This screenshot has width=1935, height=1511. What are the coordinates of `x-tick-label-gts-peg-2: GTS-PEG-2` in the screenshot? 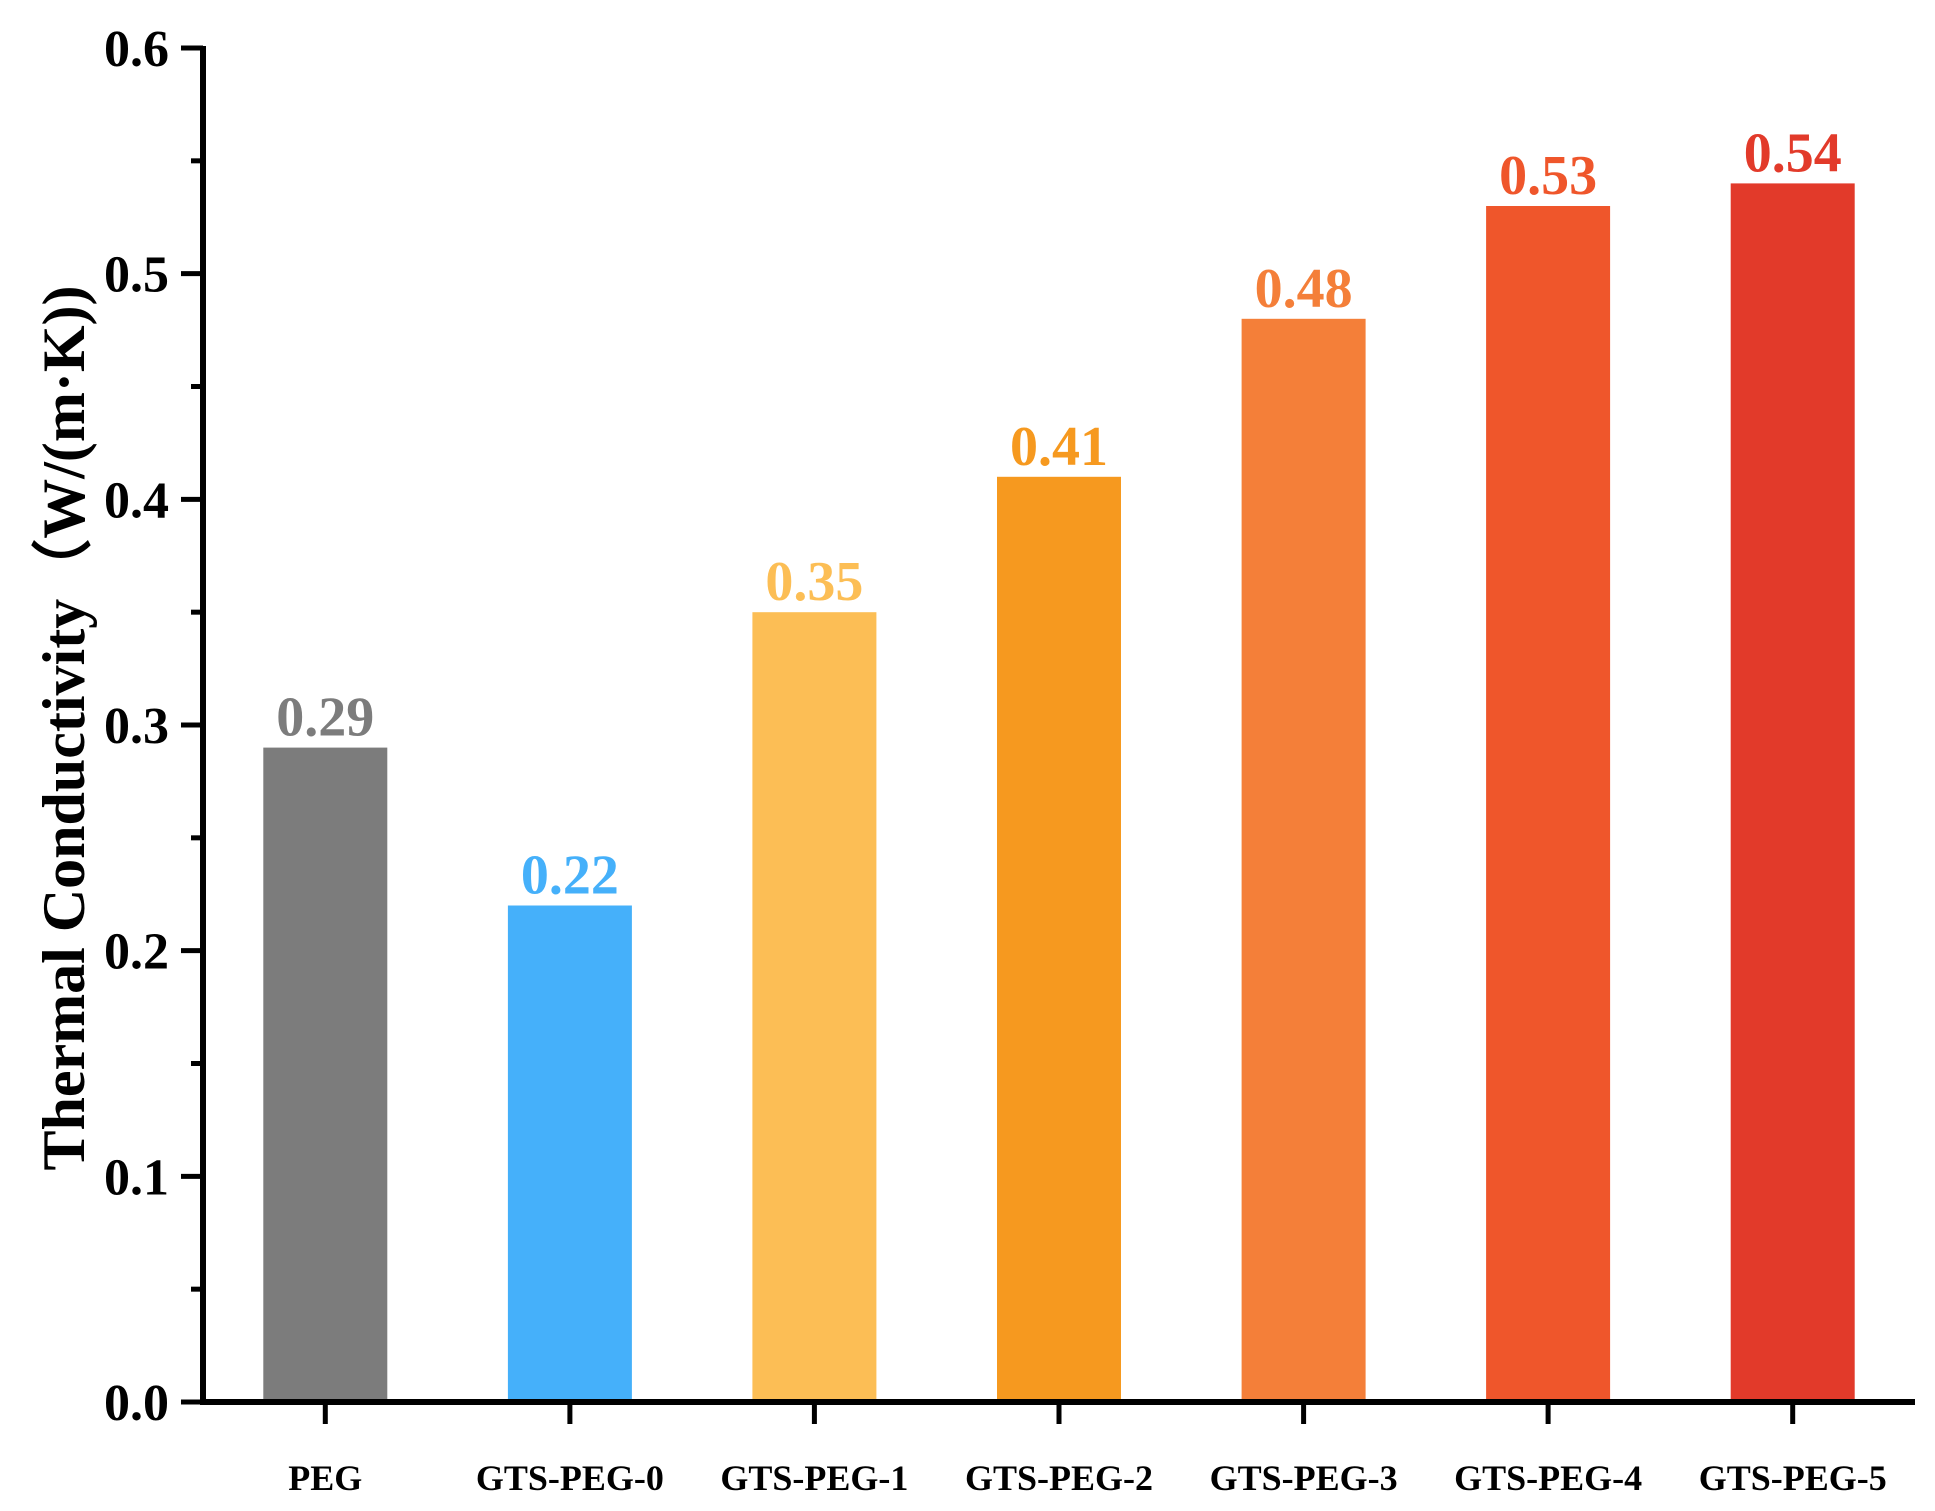 It's located at (1059, 1478).